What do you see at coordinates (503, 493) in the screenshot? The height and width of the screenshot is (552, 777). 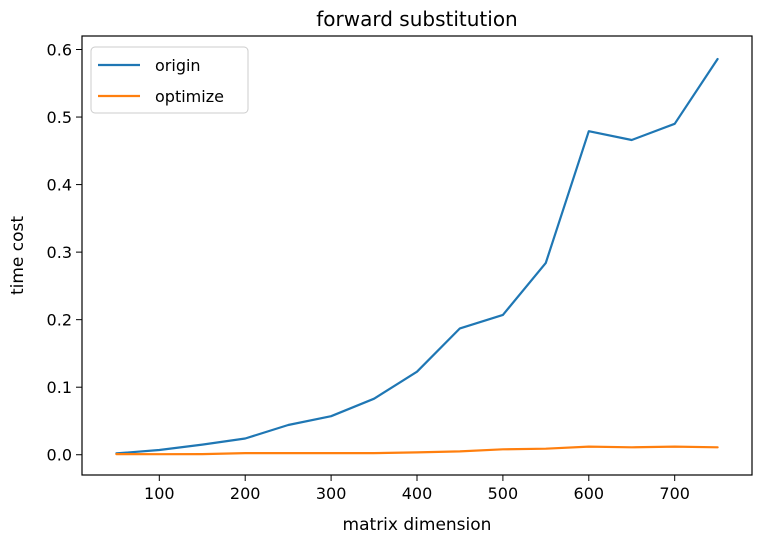 I see `x-tick-label: 500` at bounding box center [503, 493].